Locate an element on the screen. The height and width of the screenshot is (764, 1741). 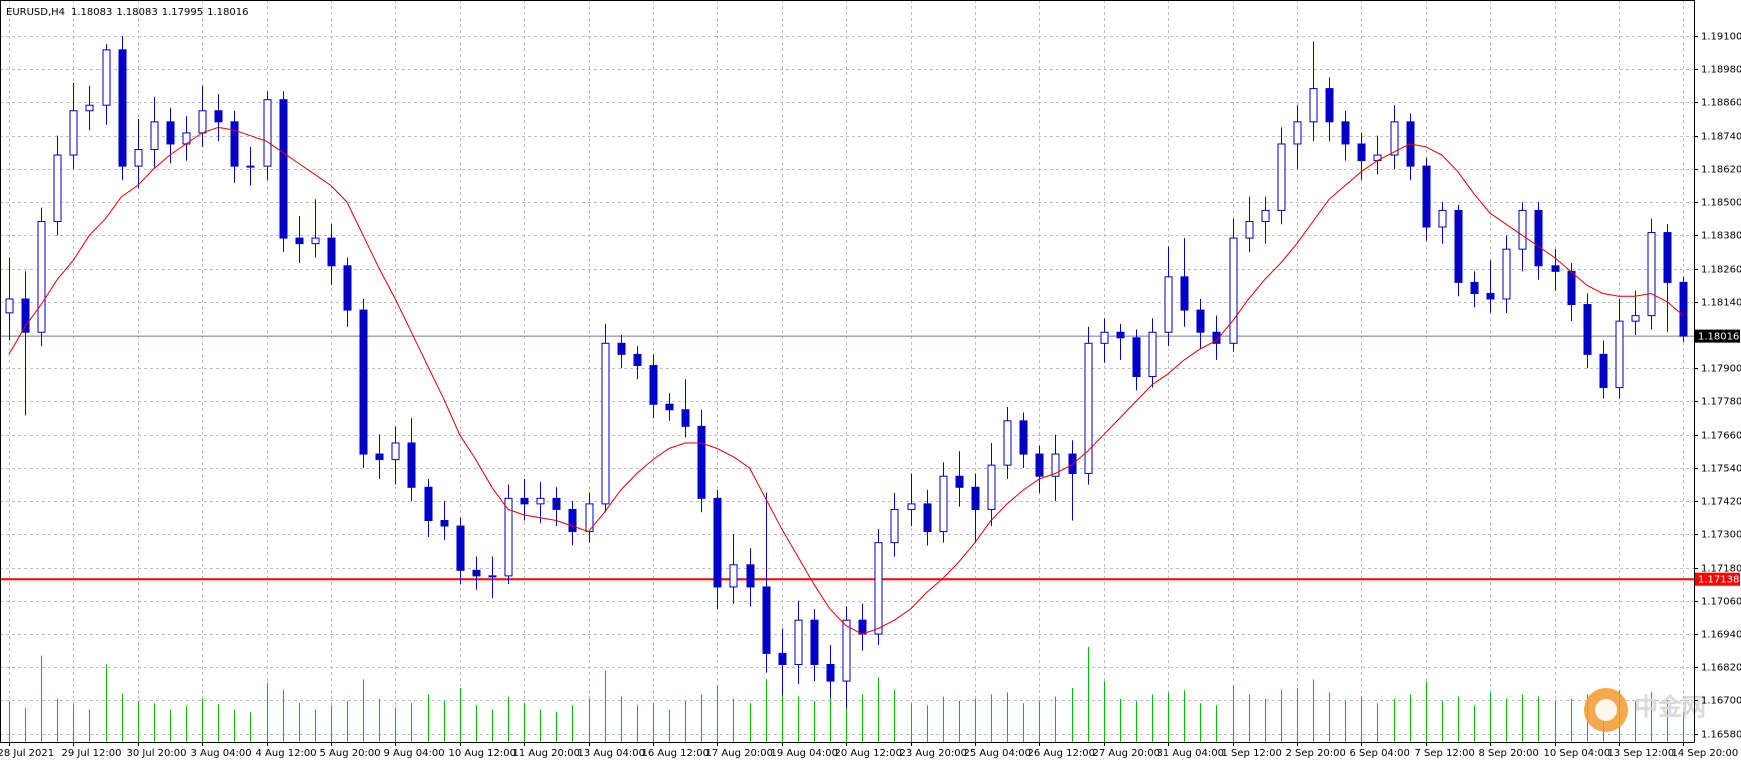
x-tick-label: 10 Sep 04:00 is located at coordinates (1577, 753).